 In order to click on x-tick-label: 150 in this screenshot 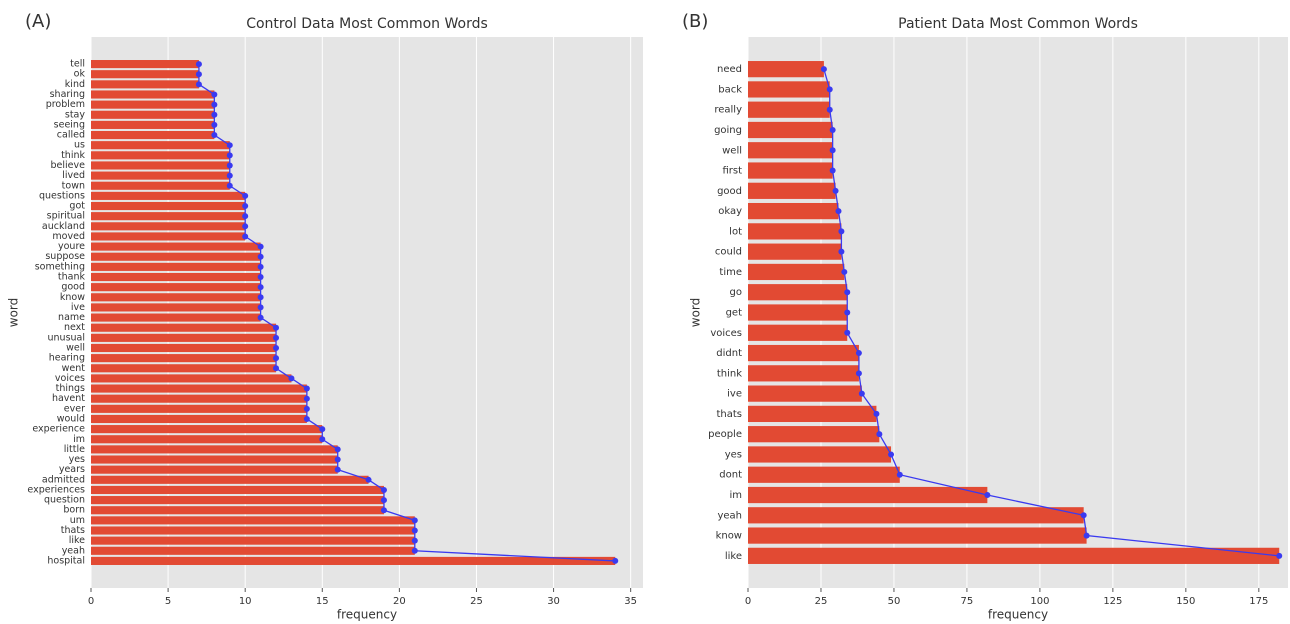, I will do `click(1185, 601)`.